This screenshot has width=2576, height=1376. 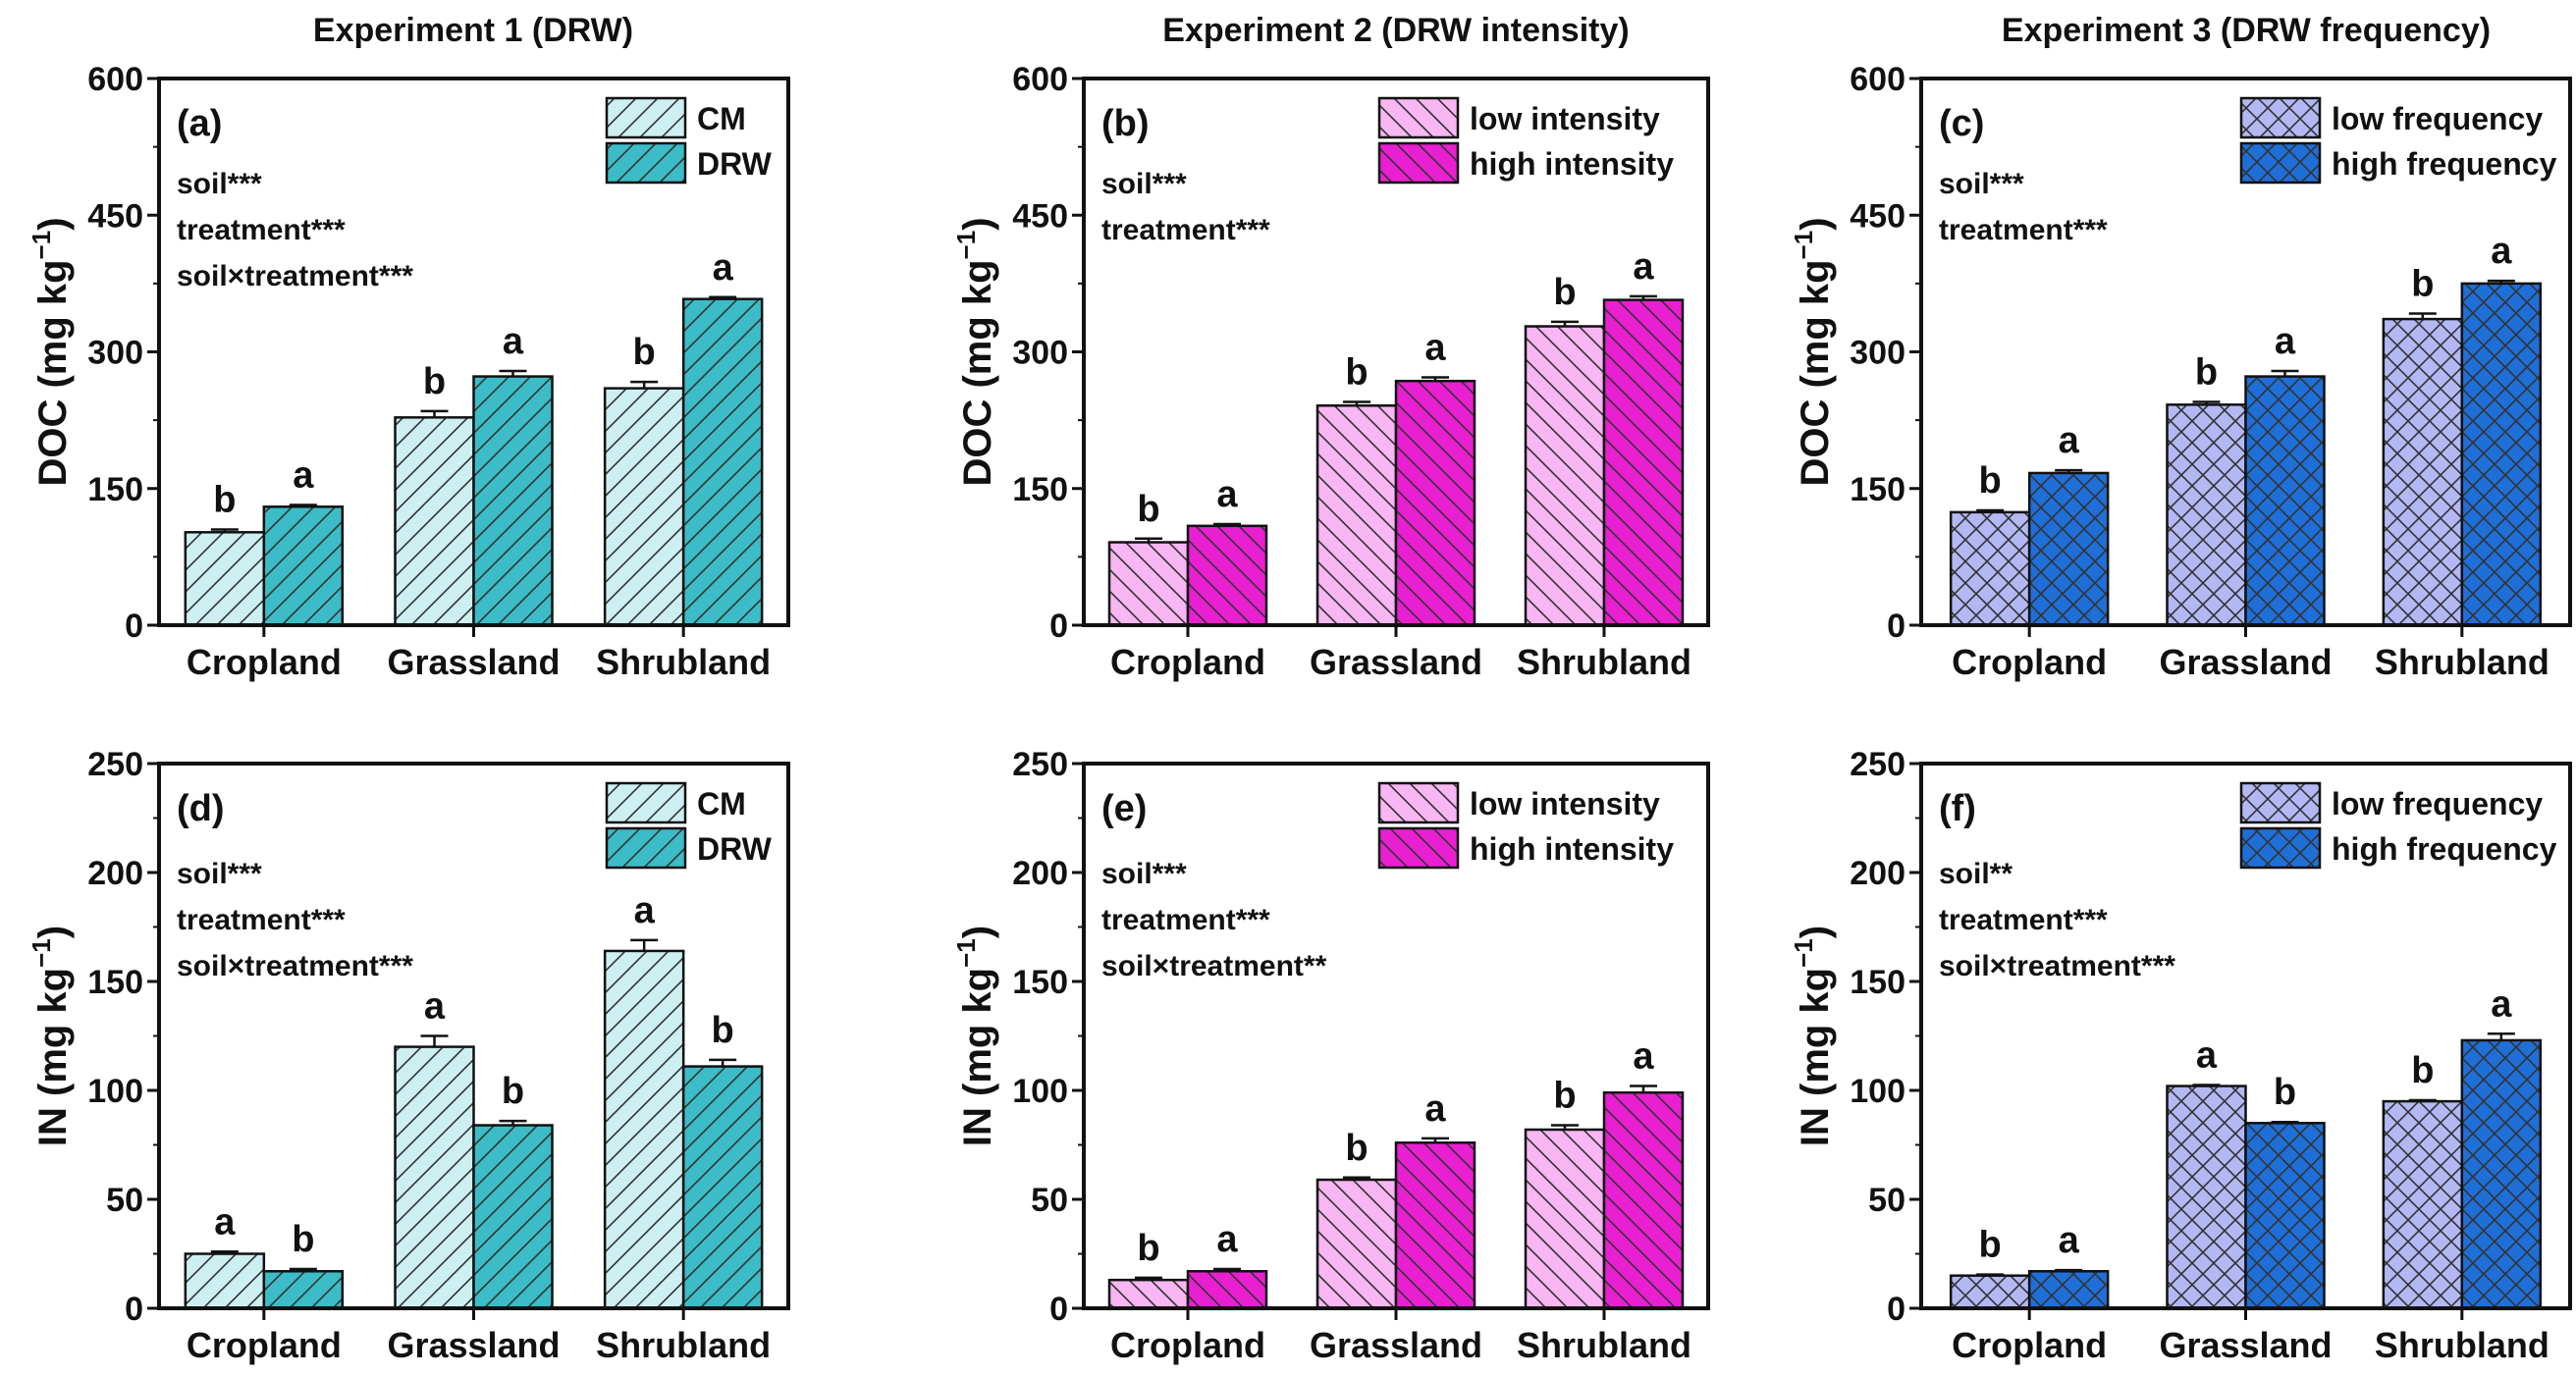 What do you see at coordinates (1975, 874) in the screenshot?
I see `stat-annotation: soil**` at bounding box center [1975, 874].